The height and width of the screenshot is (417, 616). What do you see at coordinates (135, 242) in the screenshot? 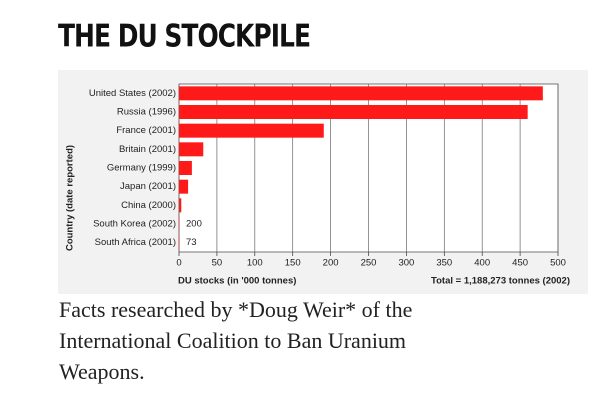
I see `y-tick-label: South Africa (2001)` at bounding box center [135, 242].